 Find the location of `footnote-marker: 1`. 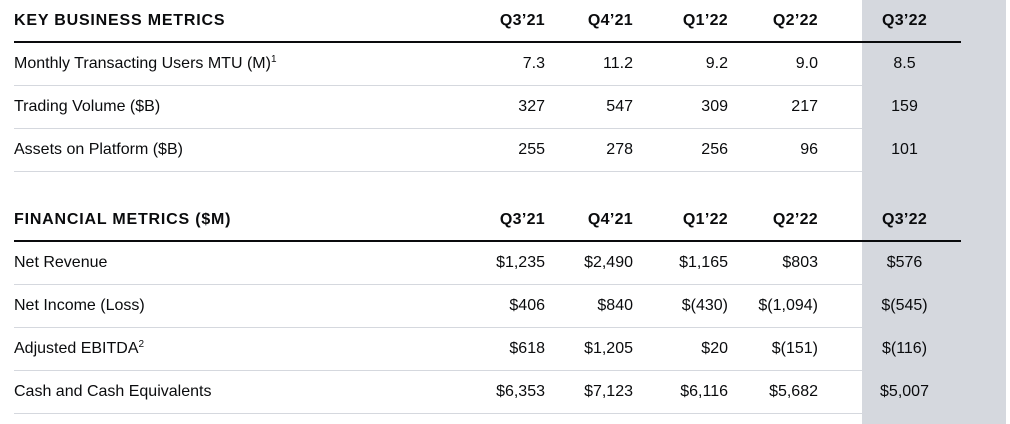

footnote-marker: 1 is located at coordinates (273, 59).